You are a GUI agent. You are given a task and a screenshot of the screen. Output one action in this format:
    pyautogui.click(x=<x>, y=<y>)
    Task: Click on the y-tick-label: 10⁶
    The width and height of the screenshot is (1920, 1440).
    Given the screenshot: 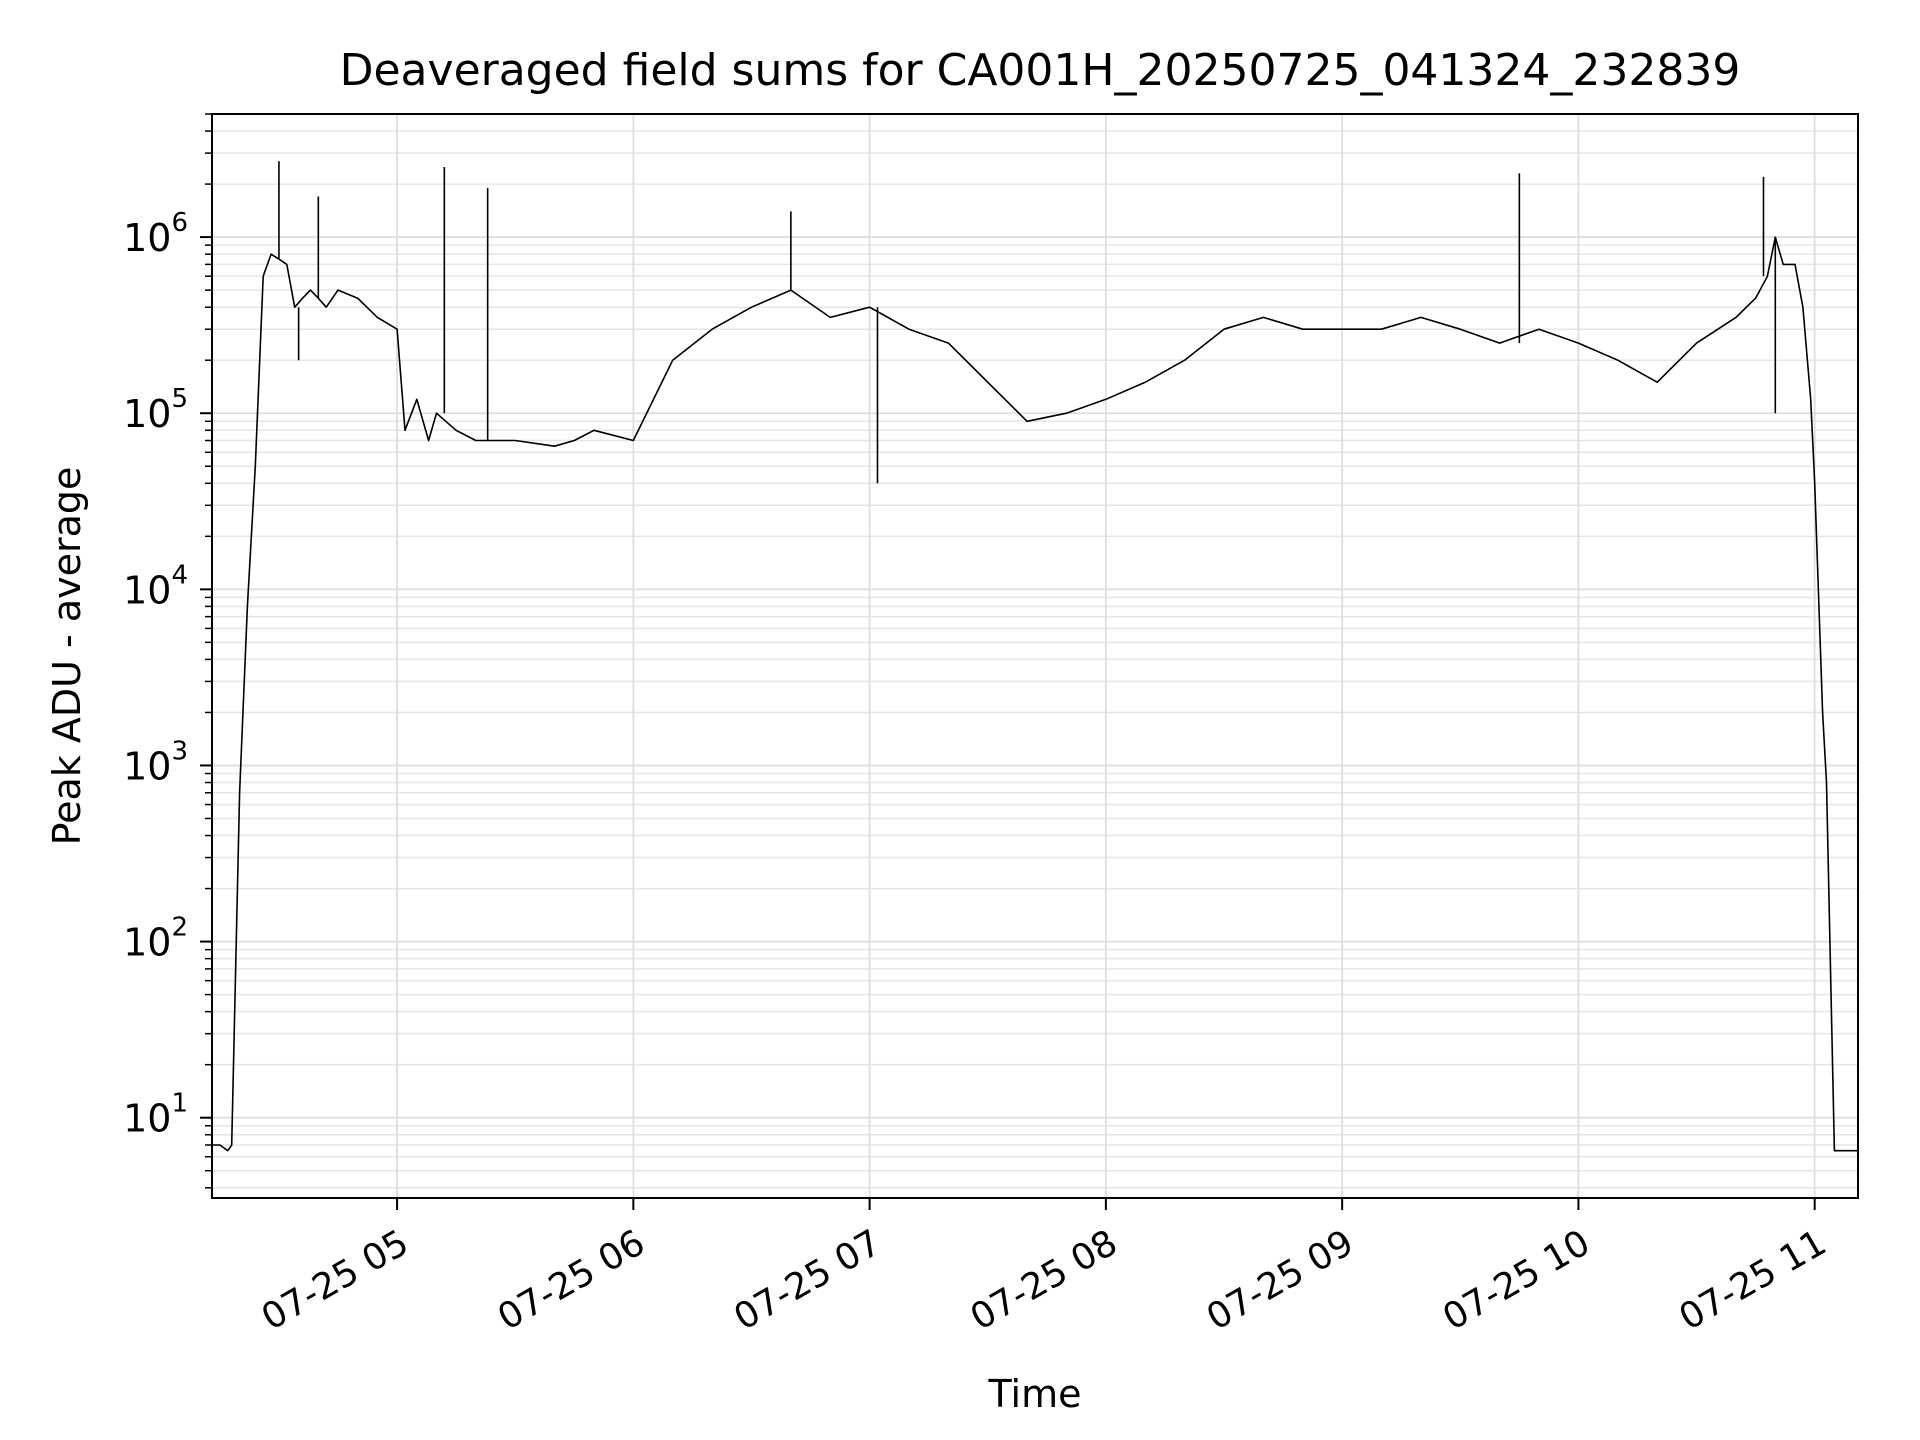 What is the action you would take?
    pyautogui.click(x=155, y=234)
    